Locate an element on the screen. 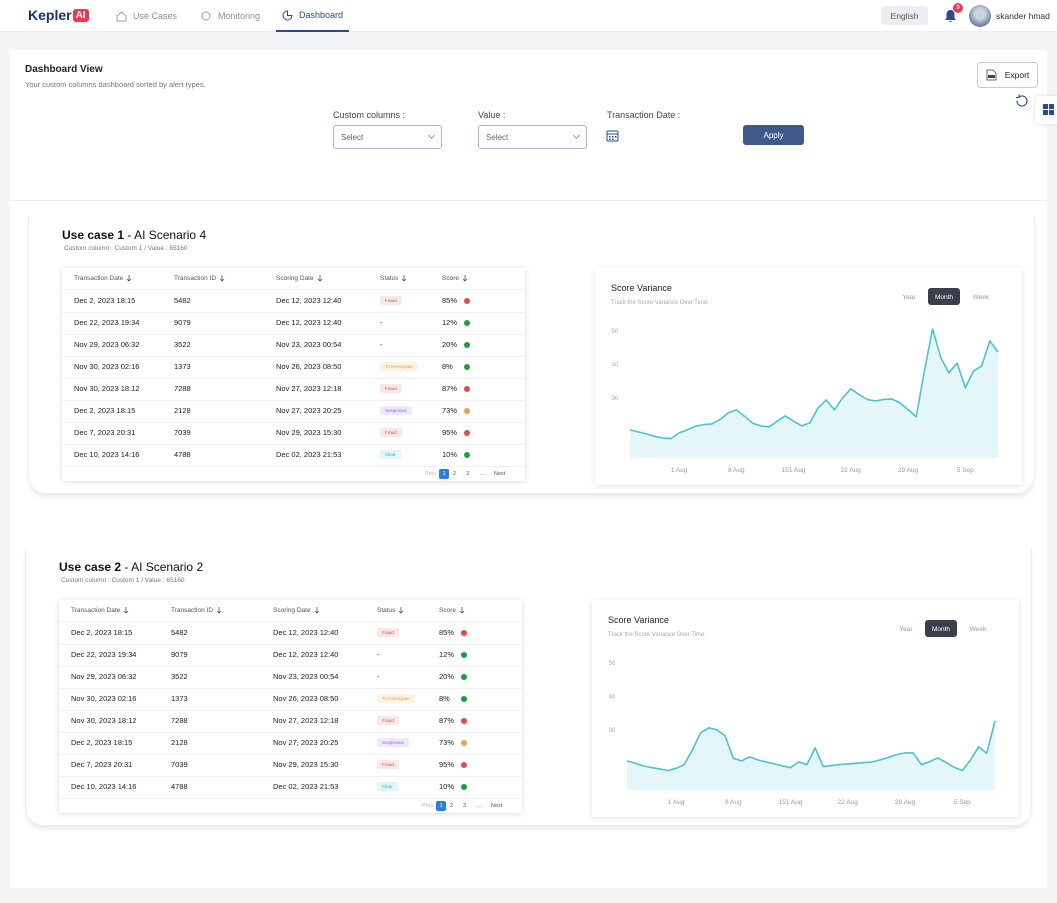  pdf-icon is located at coordinates (991, 75).